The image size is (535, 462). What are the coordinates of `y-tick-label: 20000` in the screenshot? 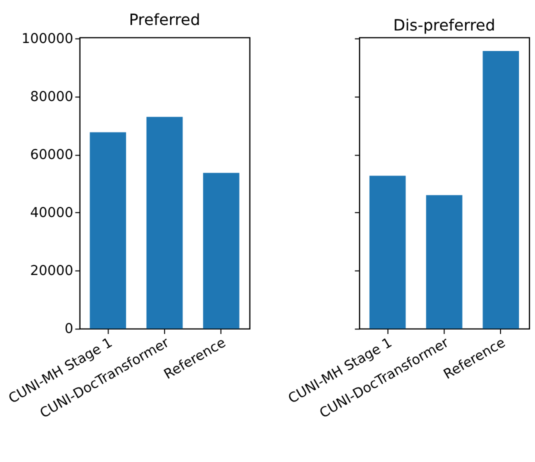 It's located at (52, 270).